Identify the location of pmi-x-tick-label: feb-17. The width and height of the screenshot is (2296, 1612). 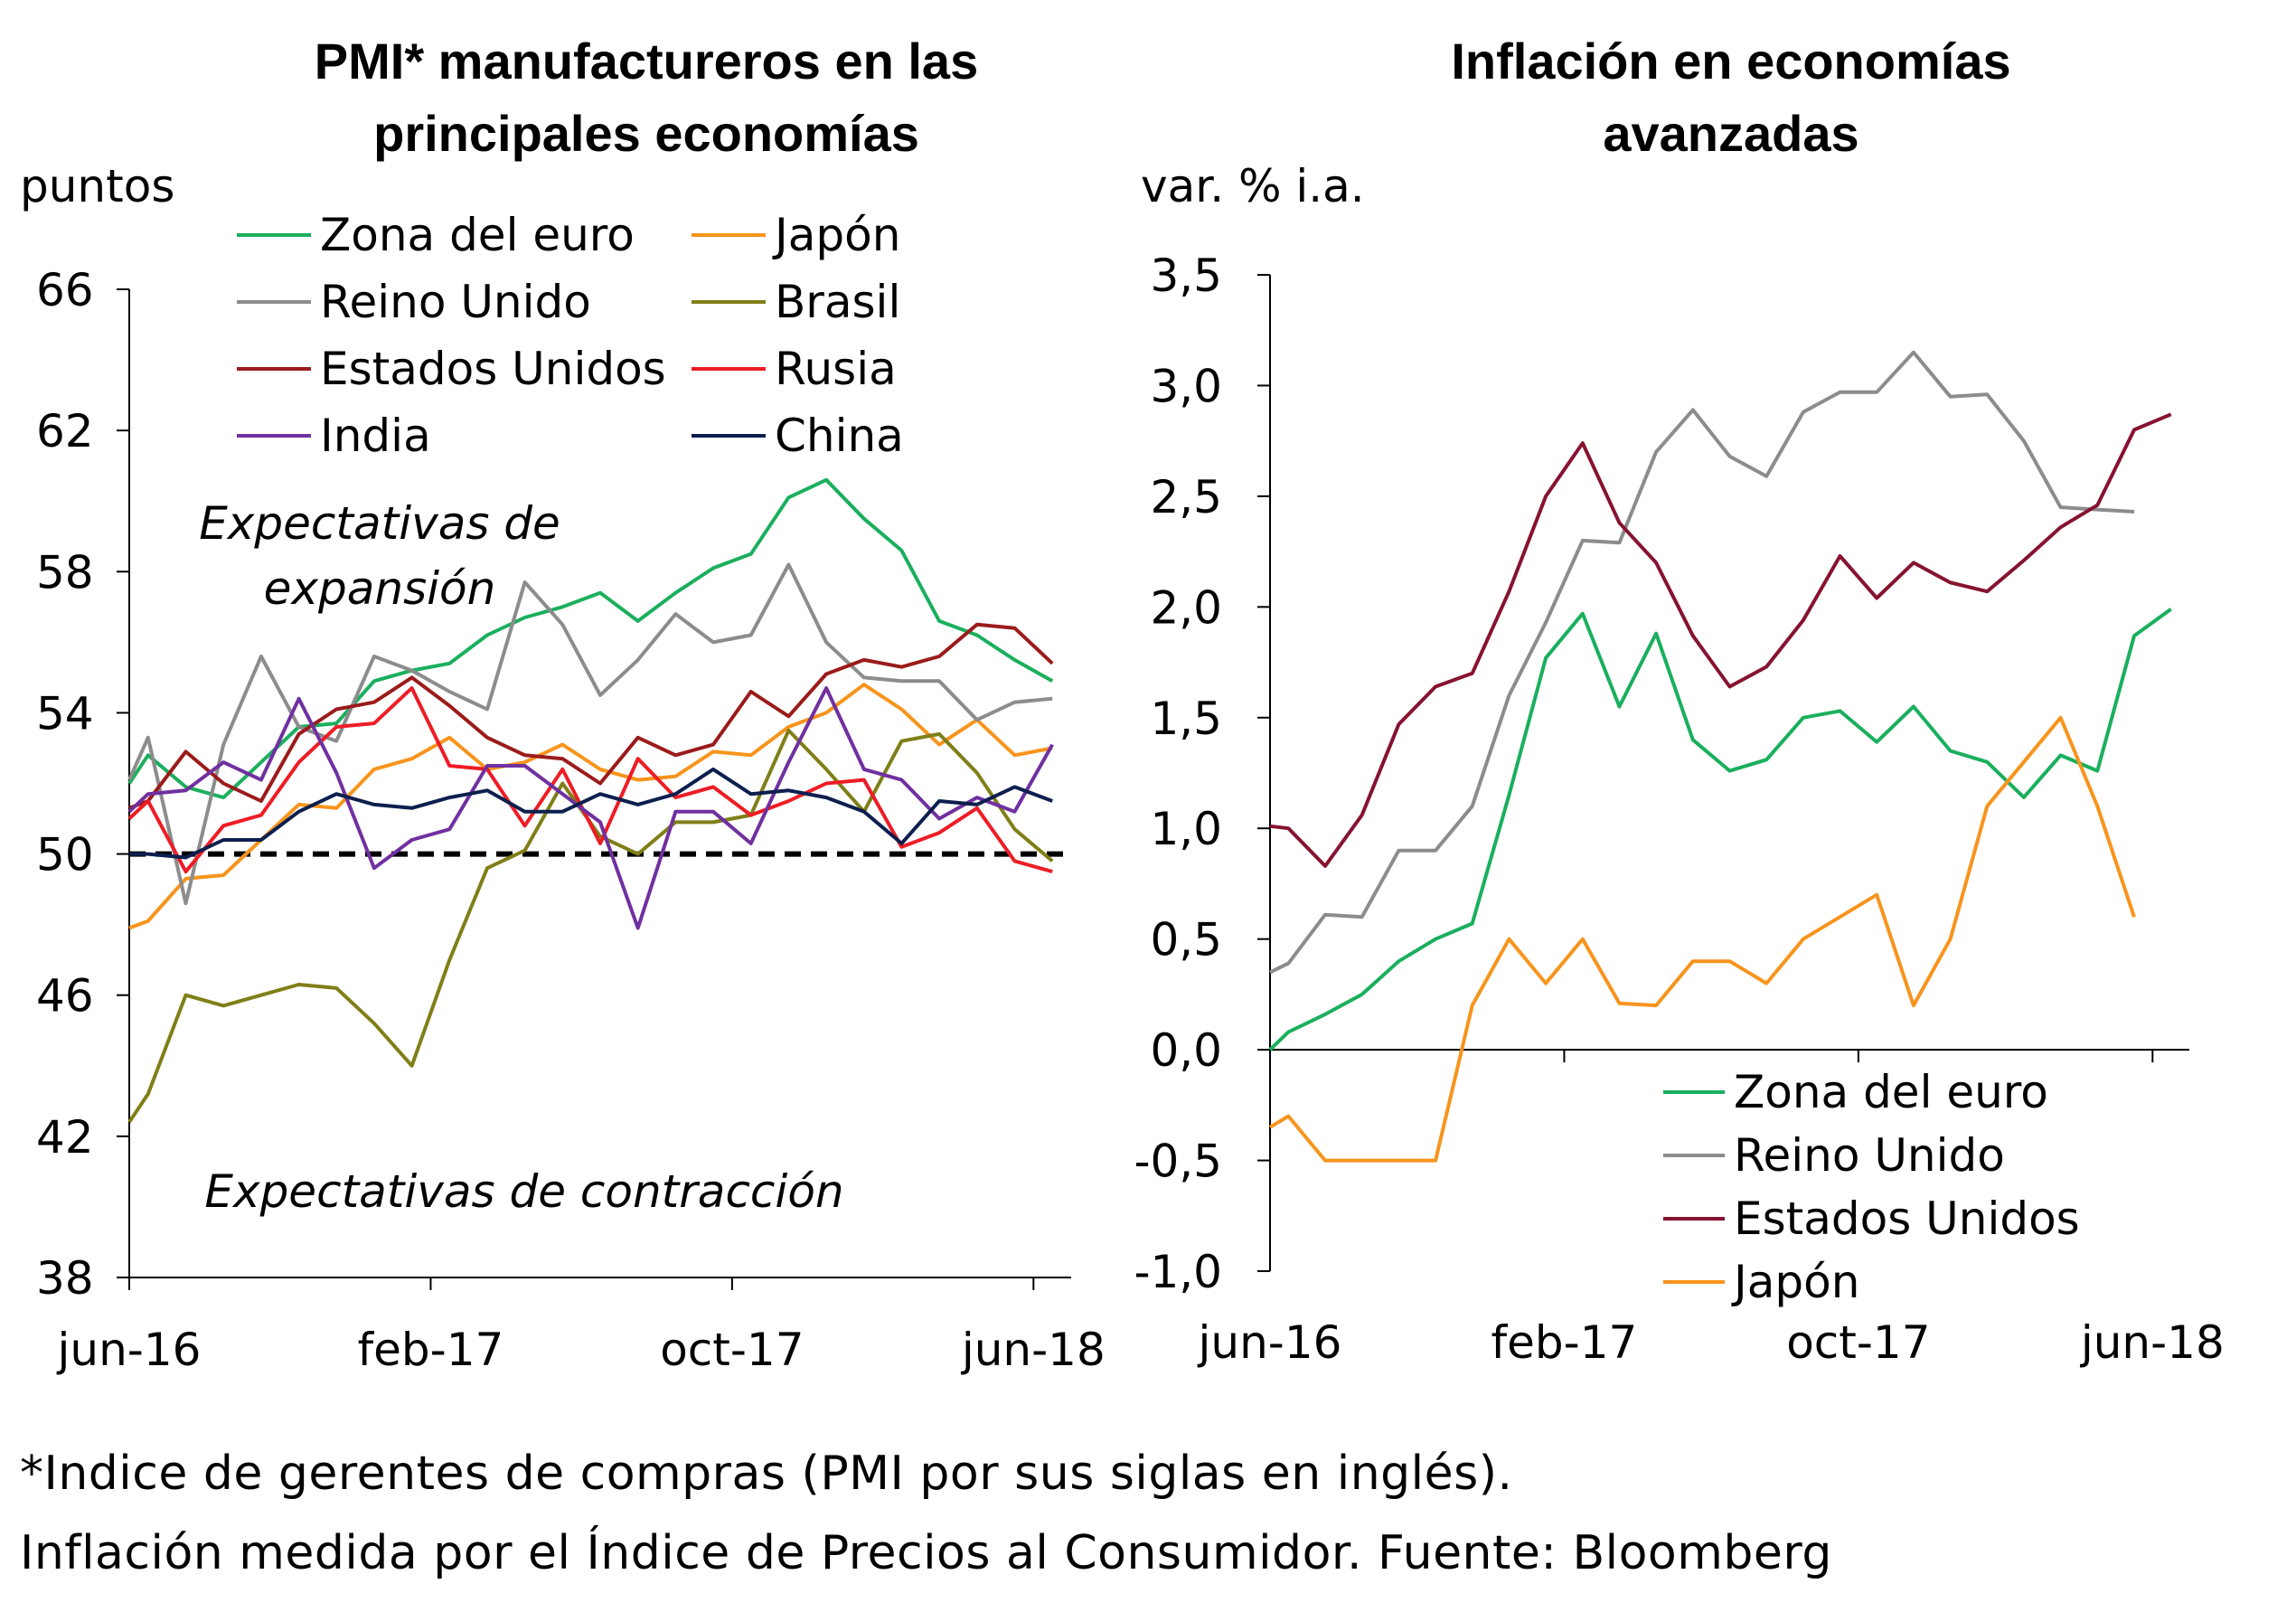
(431, 1350).